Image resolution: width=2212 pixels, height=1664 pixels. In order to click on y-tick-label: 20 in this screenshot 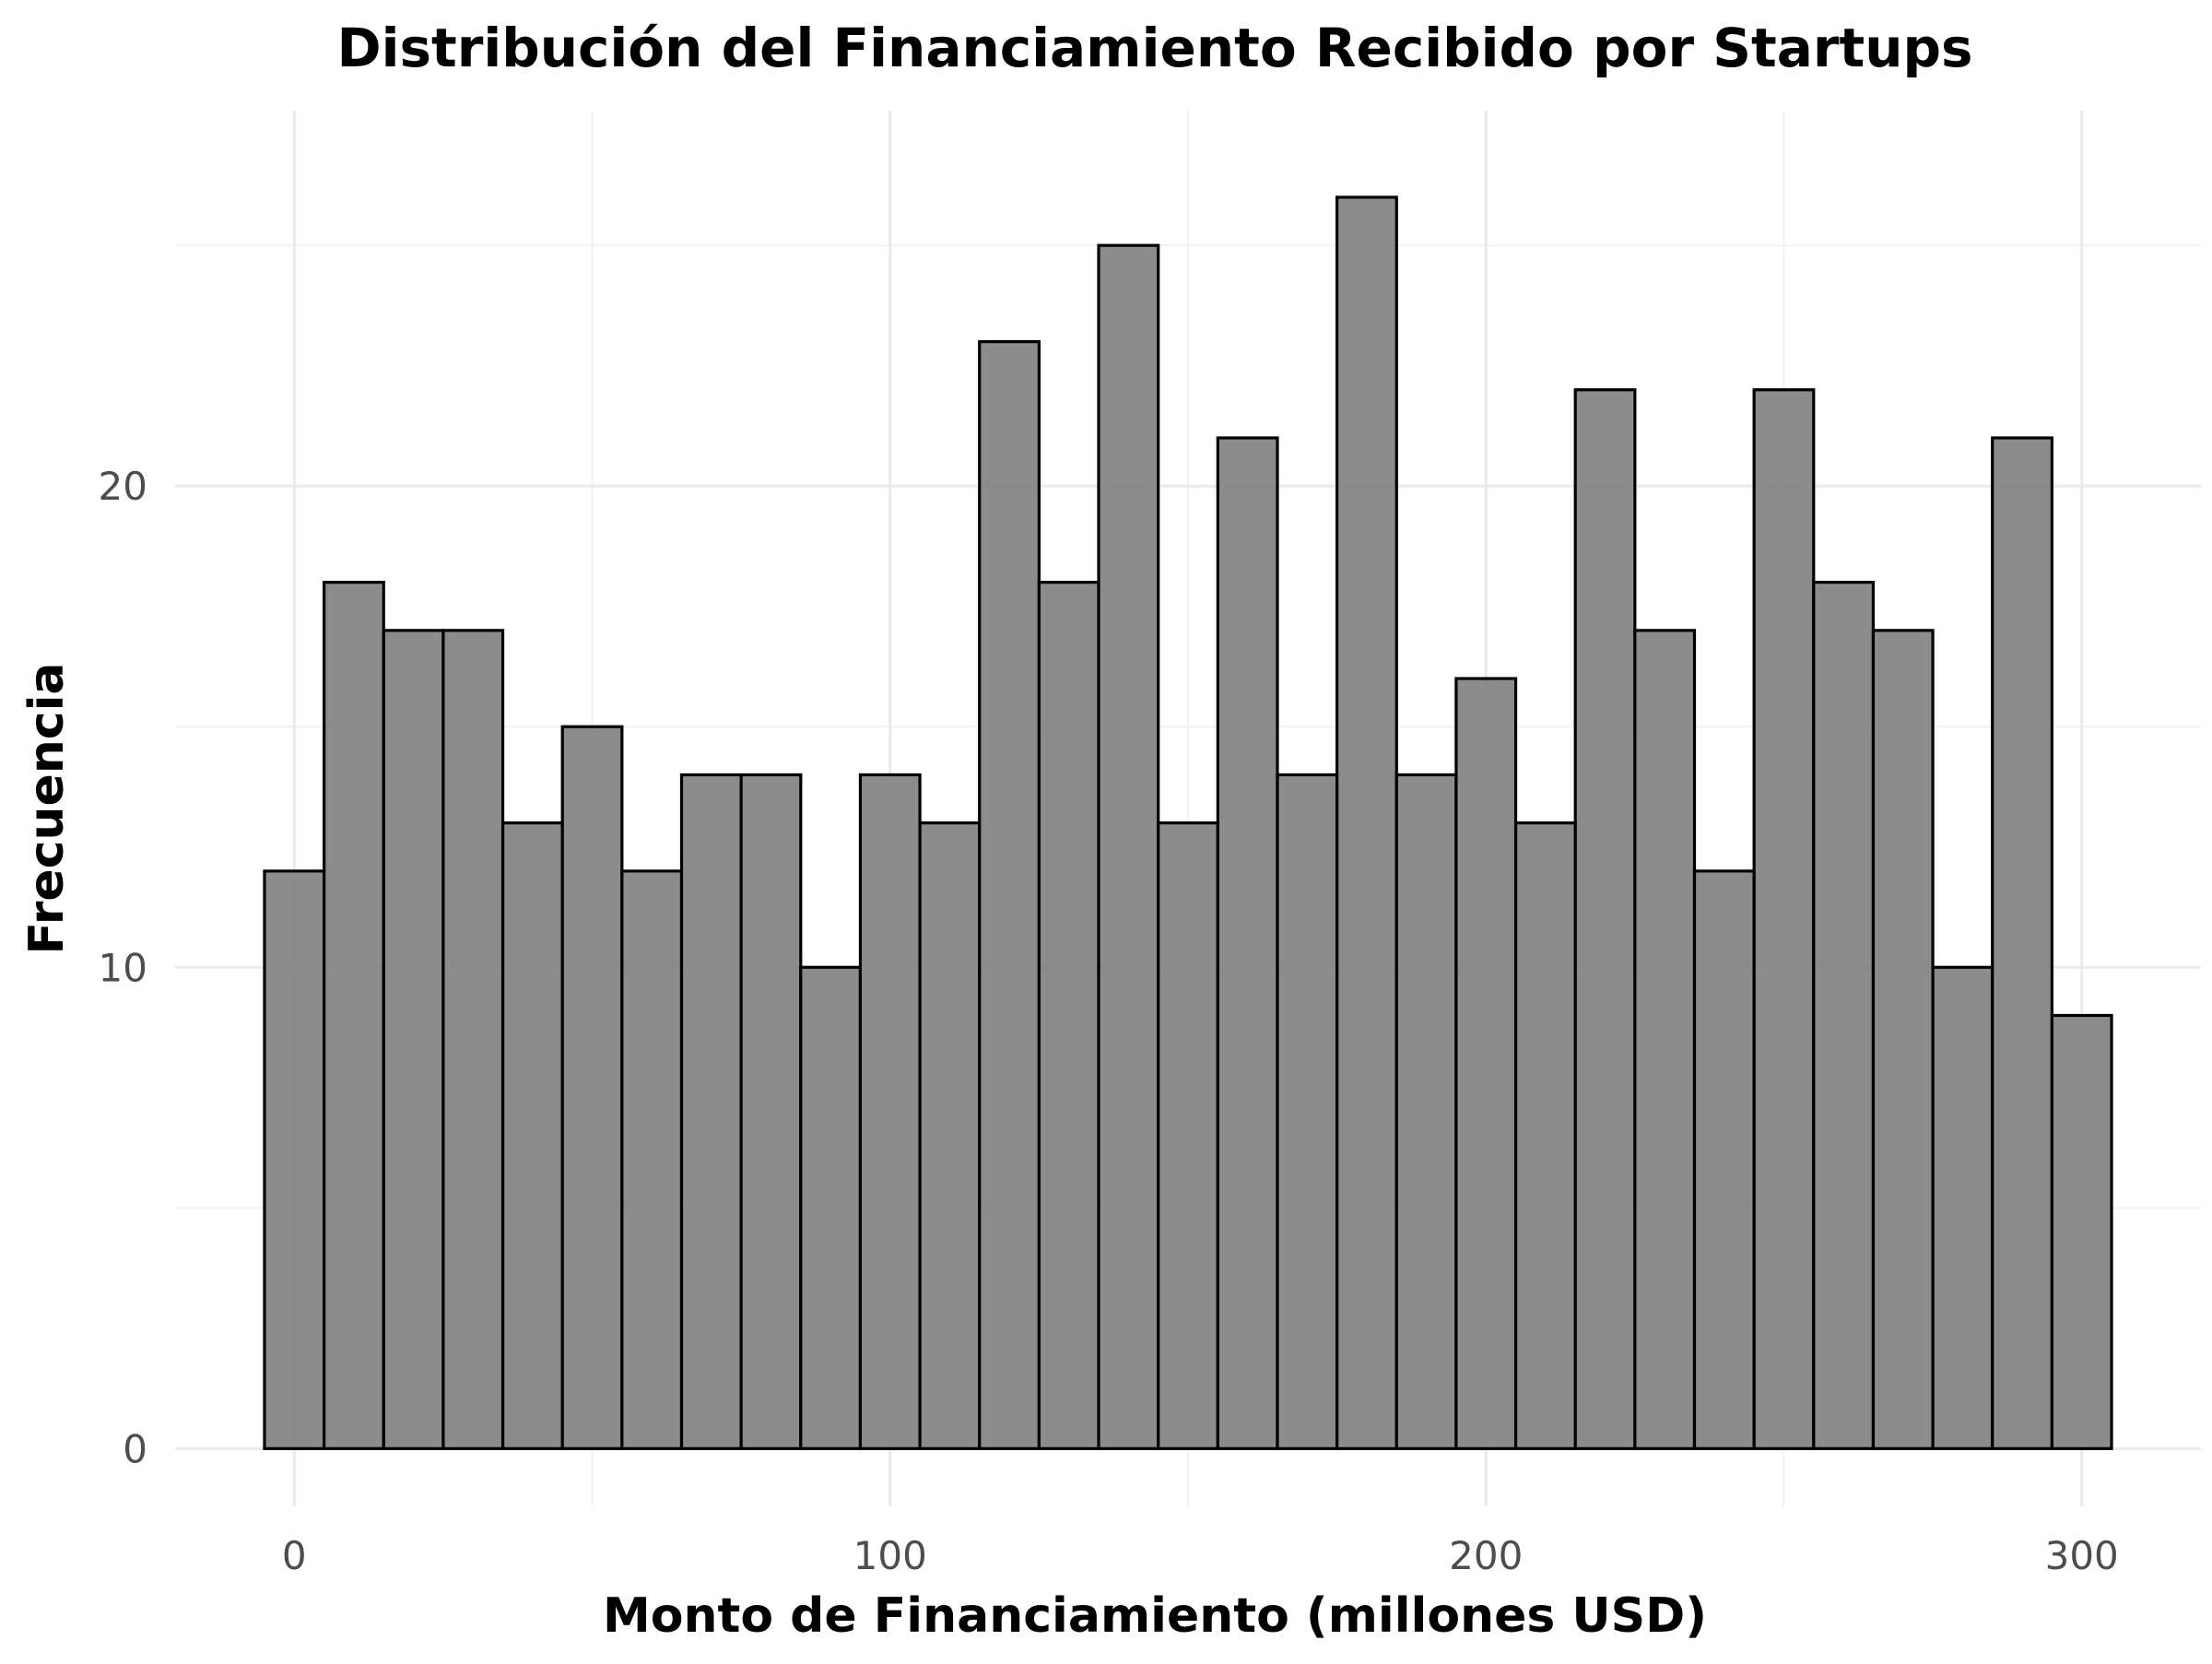, I will do `click(123, 486)`.